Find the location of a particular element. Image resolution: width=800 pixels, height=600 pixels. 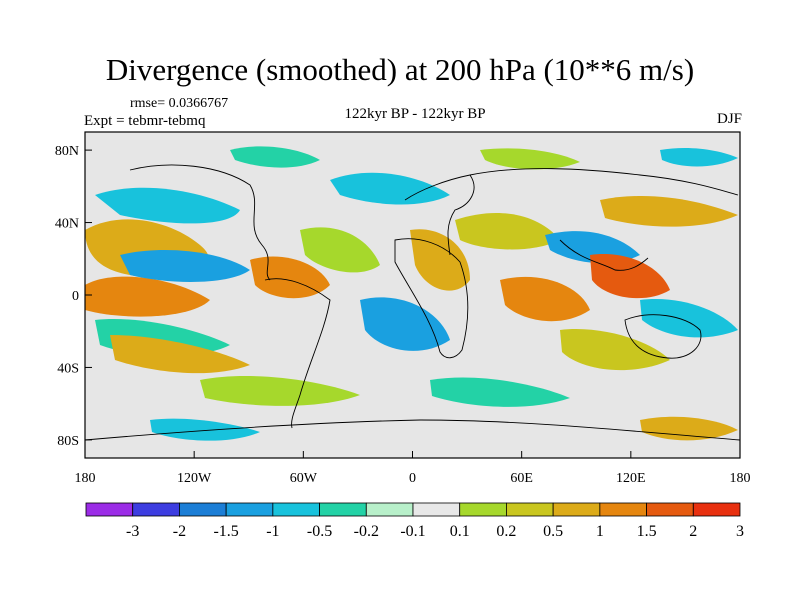

colorbar-label: 2 is located at coordinates (693, 531).